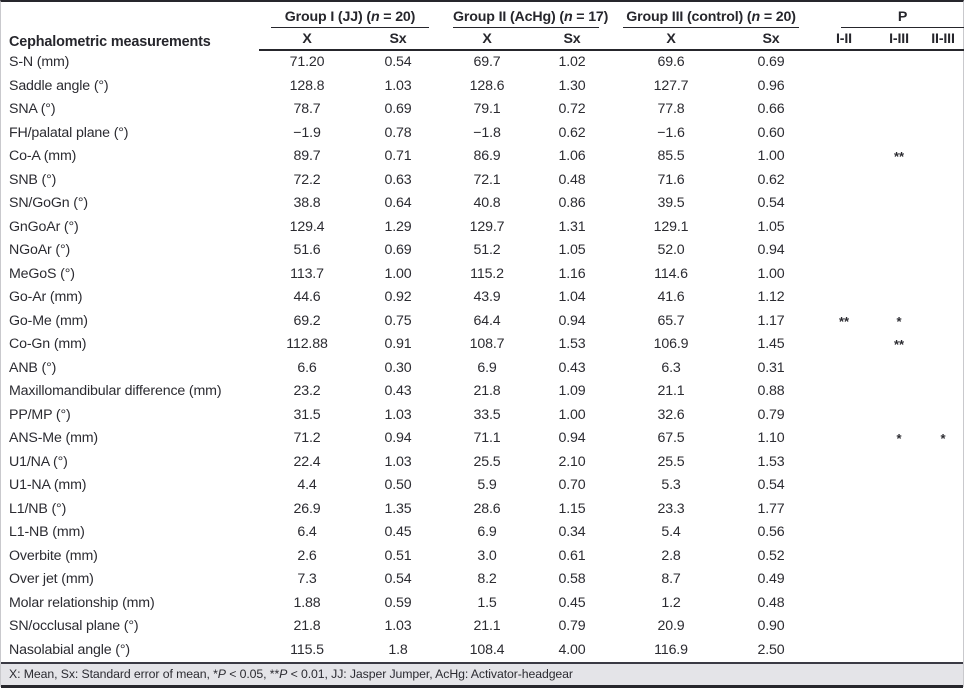 This screenshot has width=964, height=688. What do you see at coordinates (482, 110) in the screenshot?
I see `table-row: SNA (°) 78.7 0.69 79.1 0.72 77.8 0.66` at bounding box center [482, 110].